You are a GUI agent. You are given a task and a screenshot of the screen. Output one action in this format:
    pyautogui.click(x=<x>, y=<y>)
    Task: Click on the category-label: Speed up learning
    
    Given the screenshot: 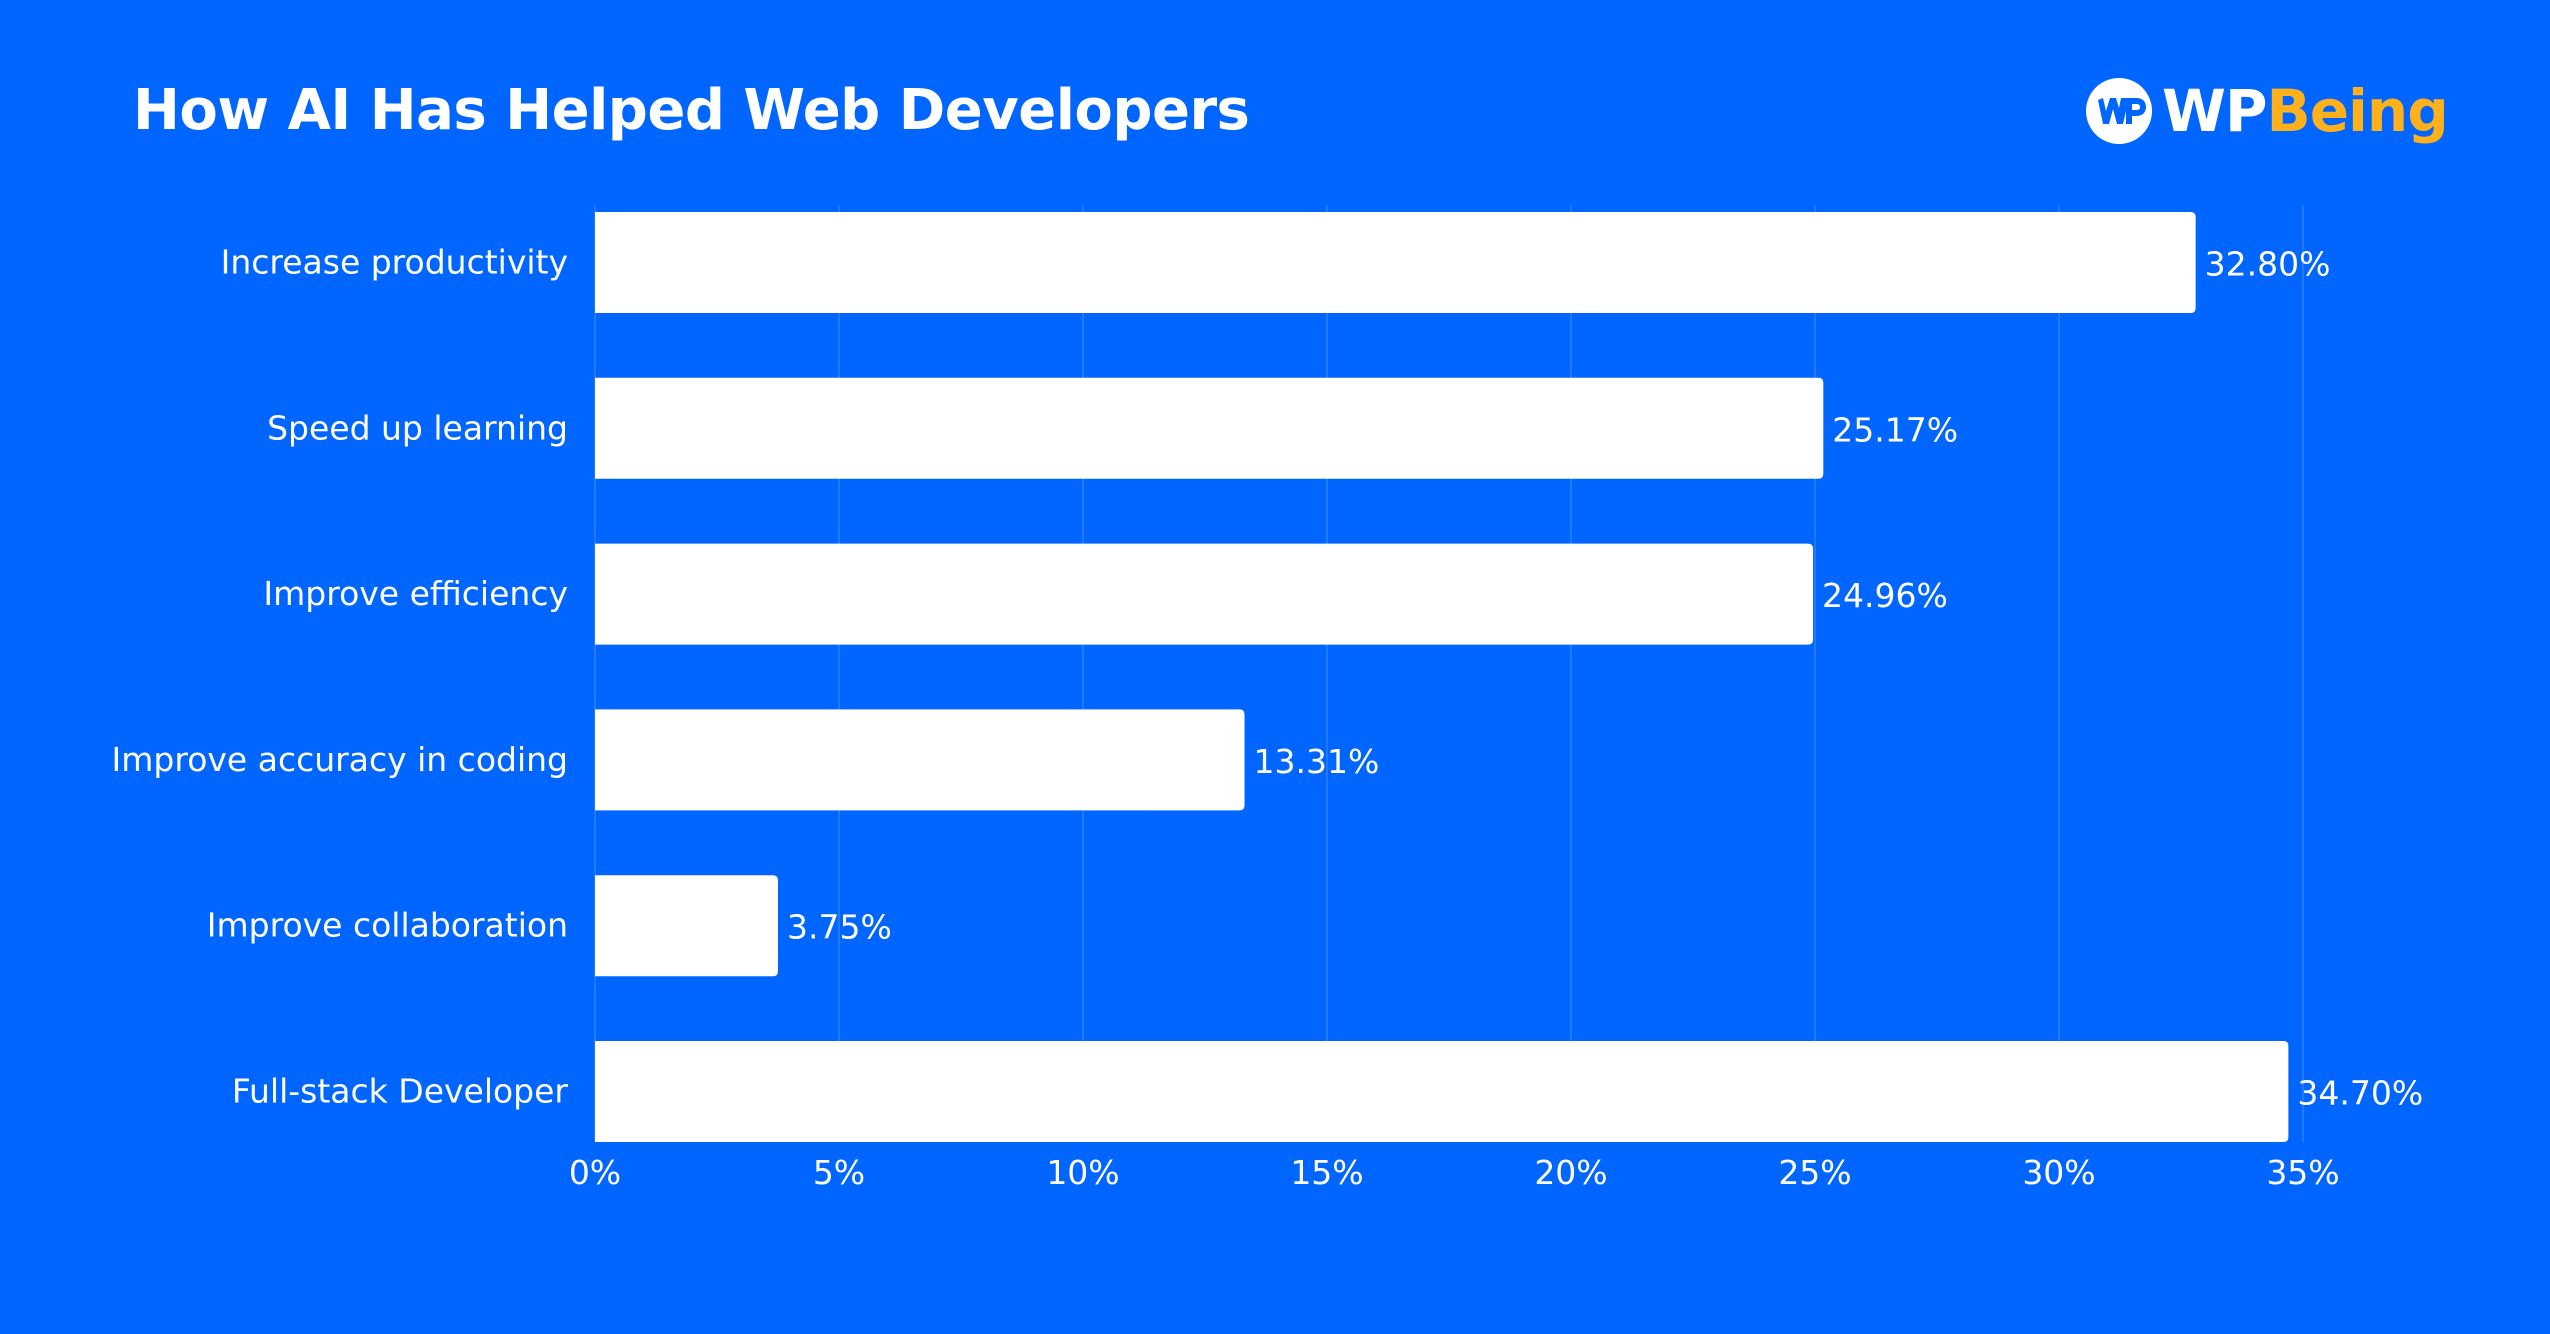 What is the action you would take?
    pyautogui.click(x=417, y=427)
    